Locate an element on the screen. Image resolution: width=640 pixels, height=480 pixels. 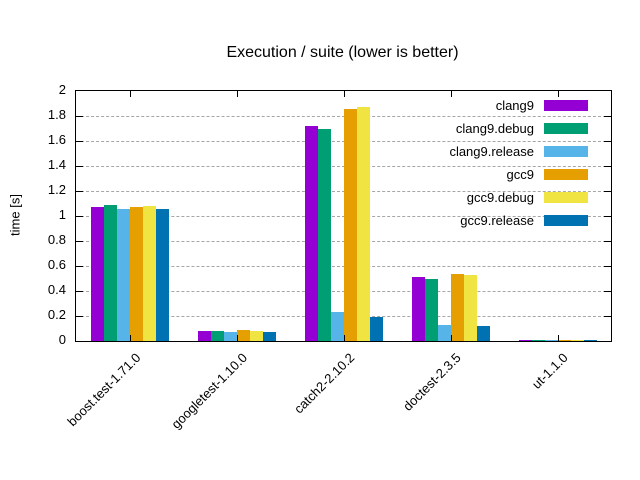
legend-item: gcc9 is located at coordinates (518, 174).